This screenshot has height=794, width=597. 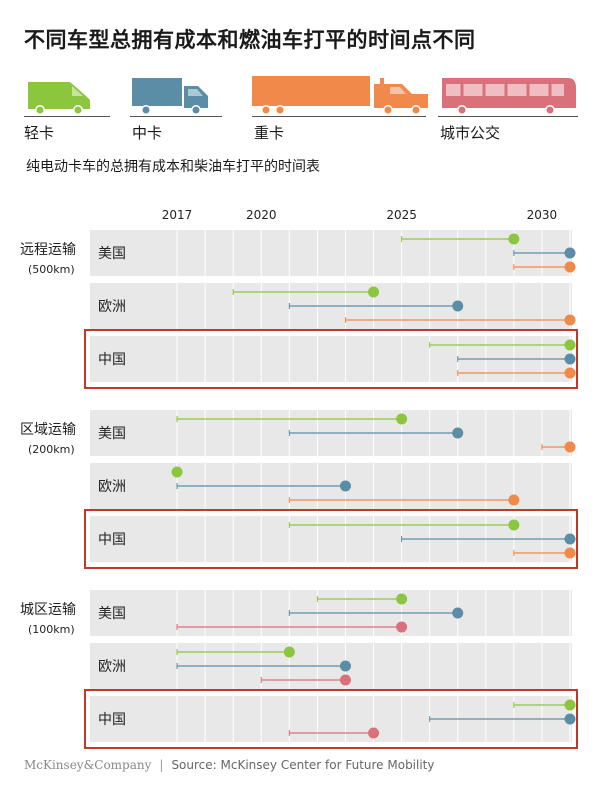 I want to click on vehicle-label-light: 轻卡, so click(x=39, y=133).